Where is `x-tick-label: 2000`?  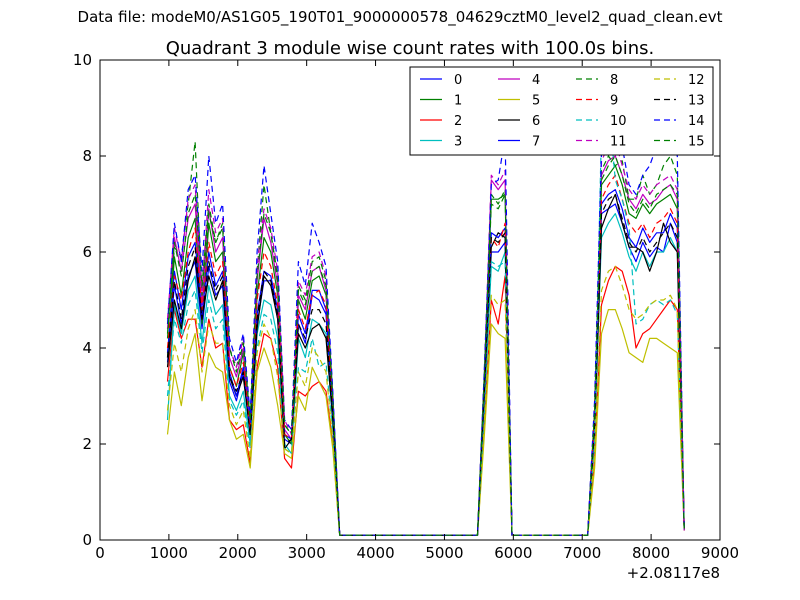
x-tick-label: 2000 is located at coordinates (238, 553).